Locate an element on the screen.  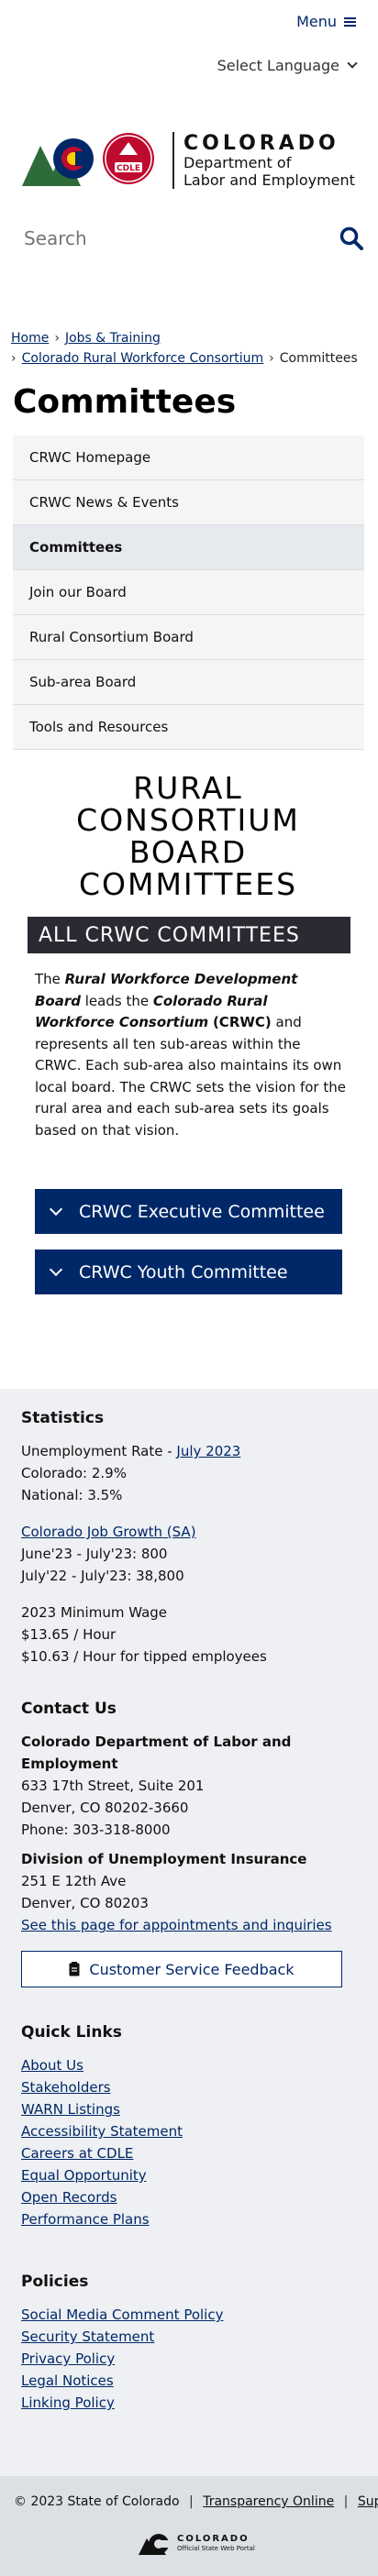
logo-subtitle-2: Labor and Employment is located at coordinates (269, 180).